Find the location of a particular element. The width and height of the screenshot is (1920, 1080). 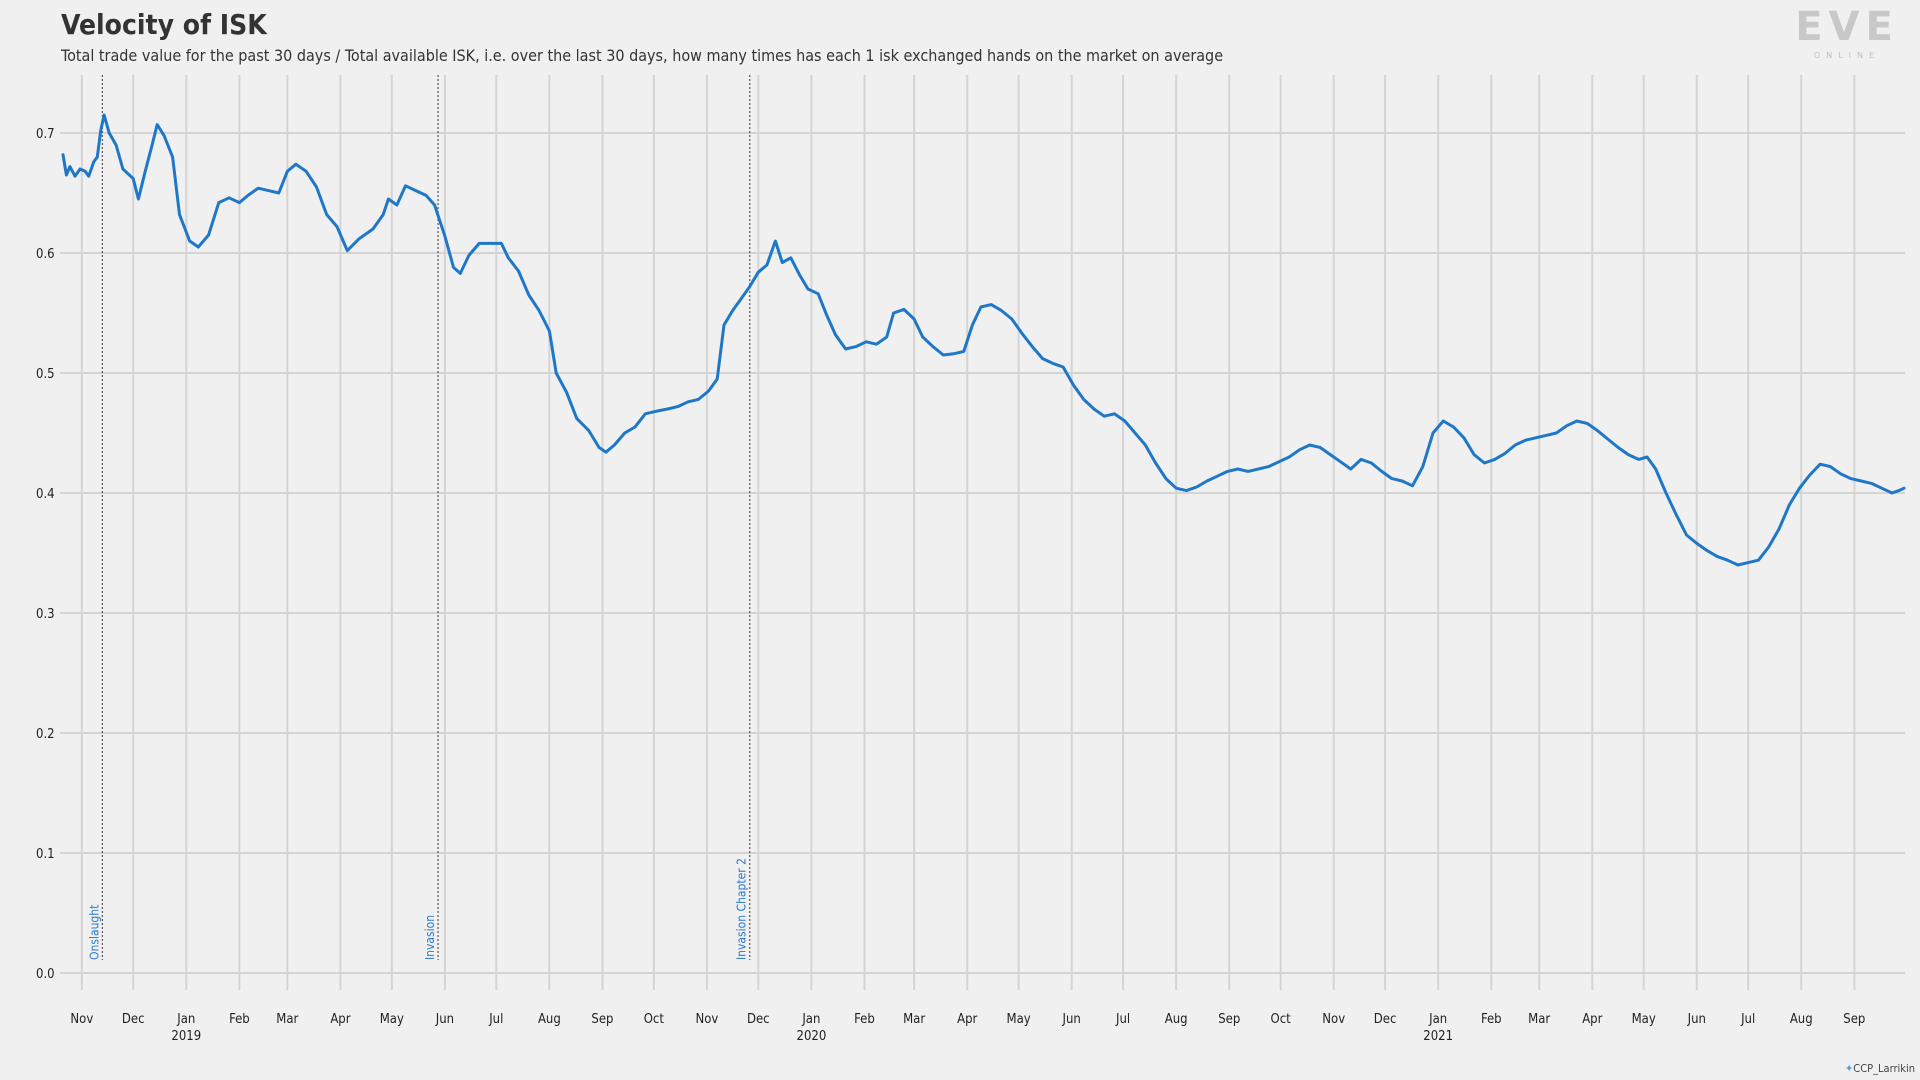

eve-online-logo: EVE ONLINE is located at coordinates (1847, 33).